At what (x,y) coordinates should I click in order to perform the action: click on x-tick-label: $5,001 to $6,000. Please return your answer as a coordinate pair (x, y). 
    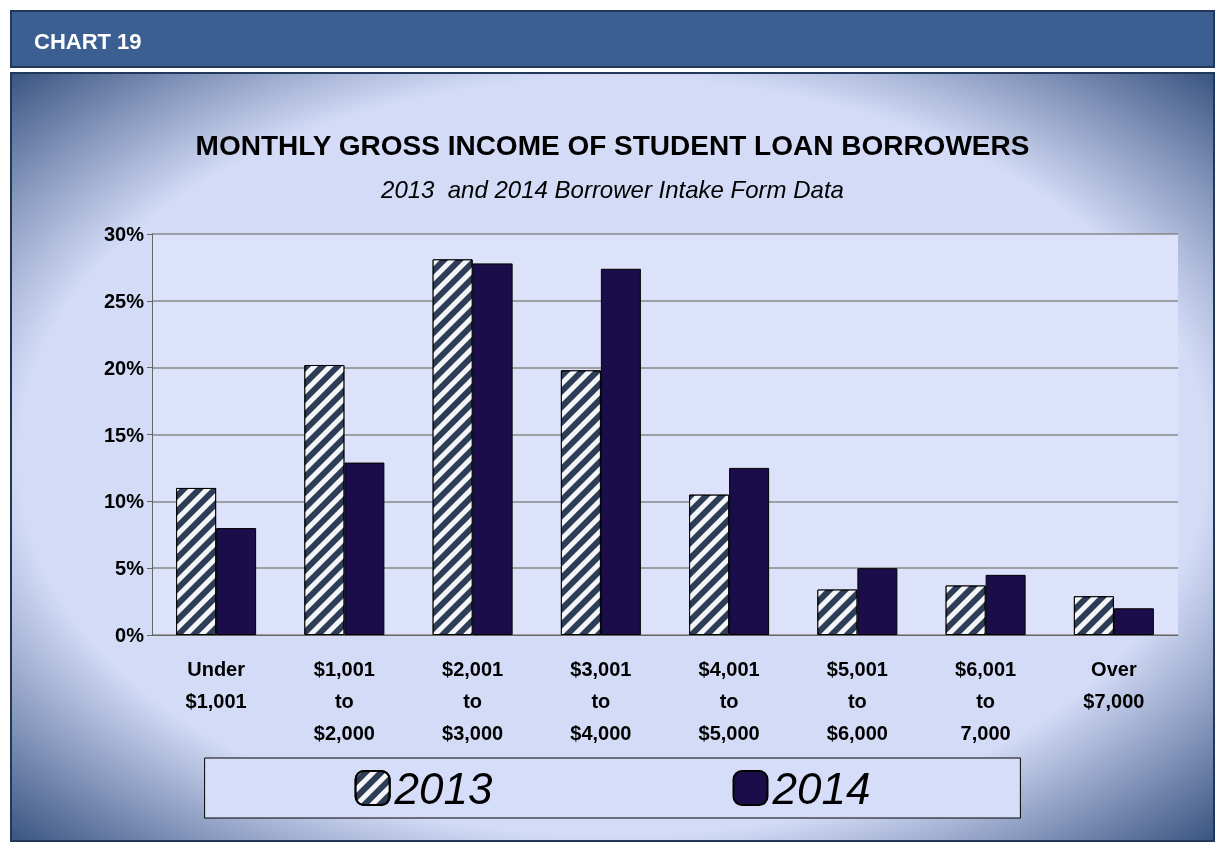
    Looking at the image, I should click on (857, 701).